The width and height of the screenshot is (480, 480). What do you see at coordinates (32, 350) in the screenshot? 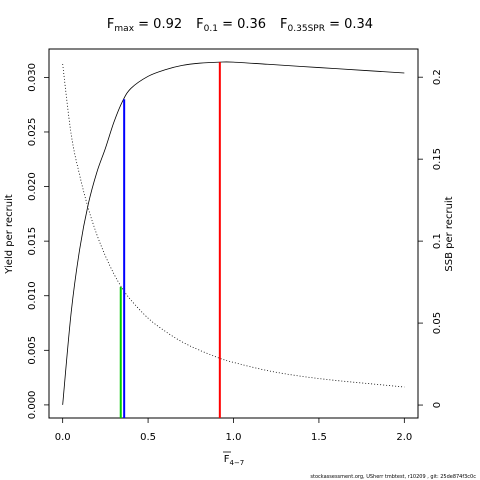
I see `y-left-tick-label: 0.005` at bounding box center [32, 350].